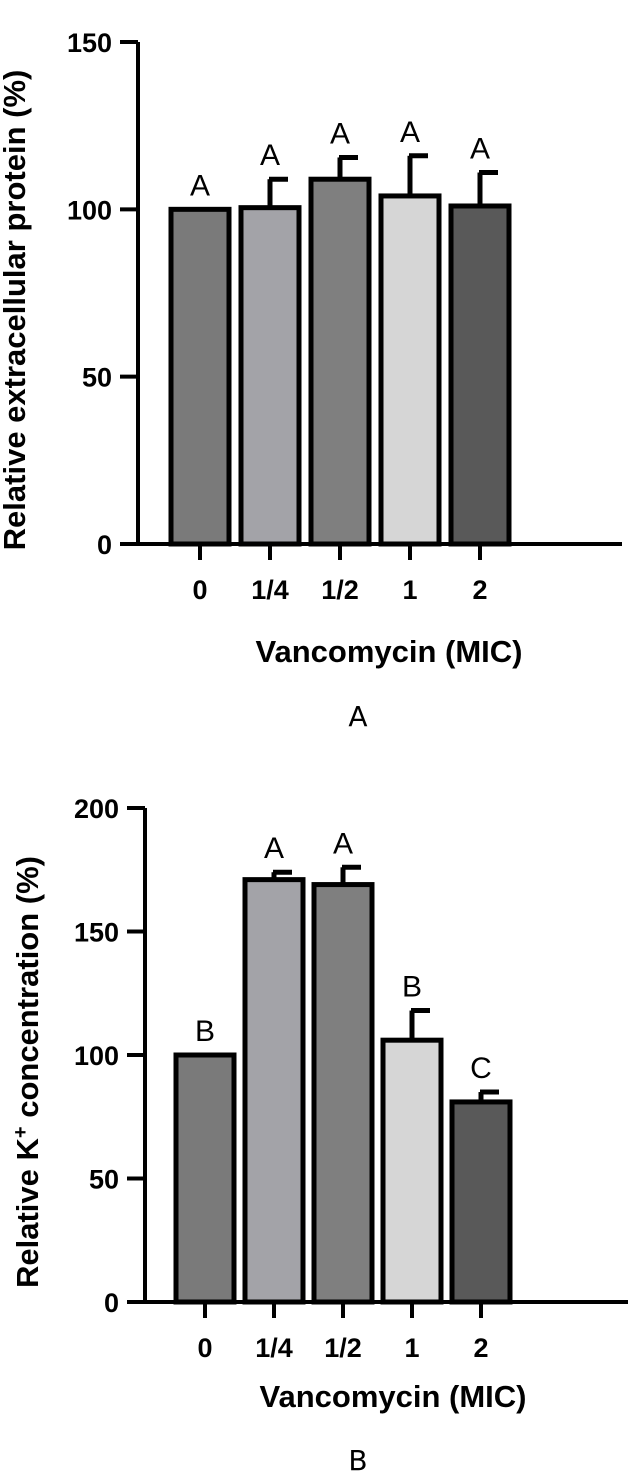  What do you see at coordinates (97, 378) in the screenshot?
I see `panel-a-y-tick-label-1: 50` at bounding box center [97, 378].